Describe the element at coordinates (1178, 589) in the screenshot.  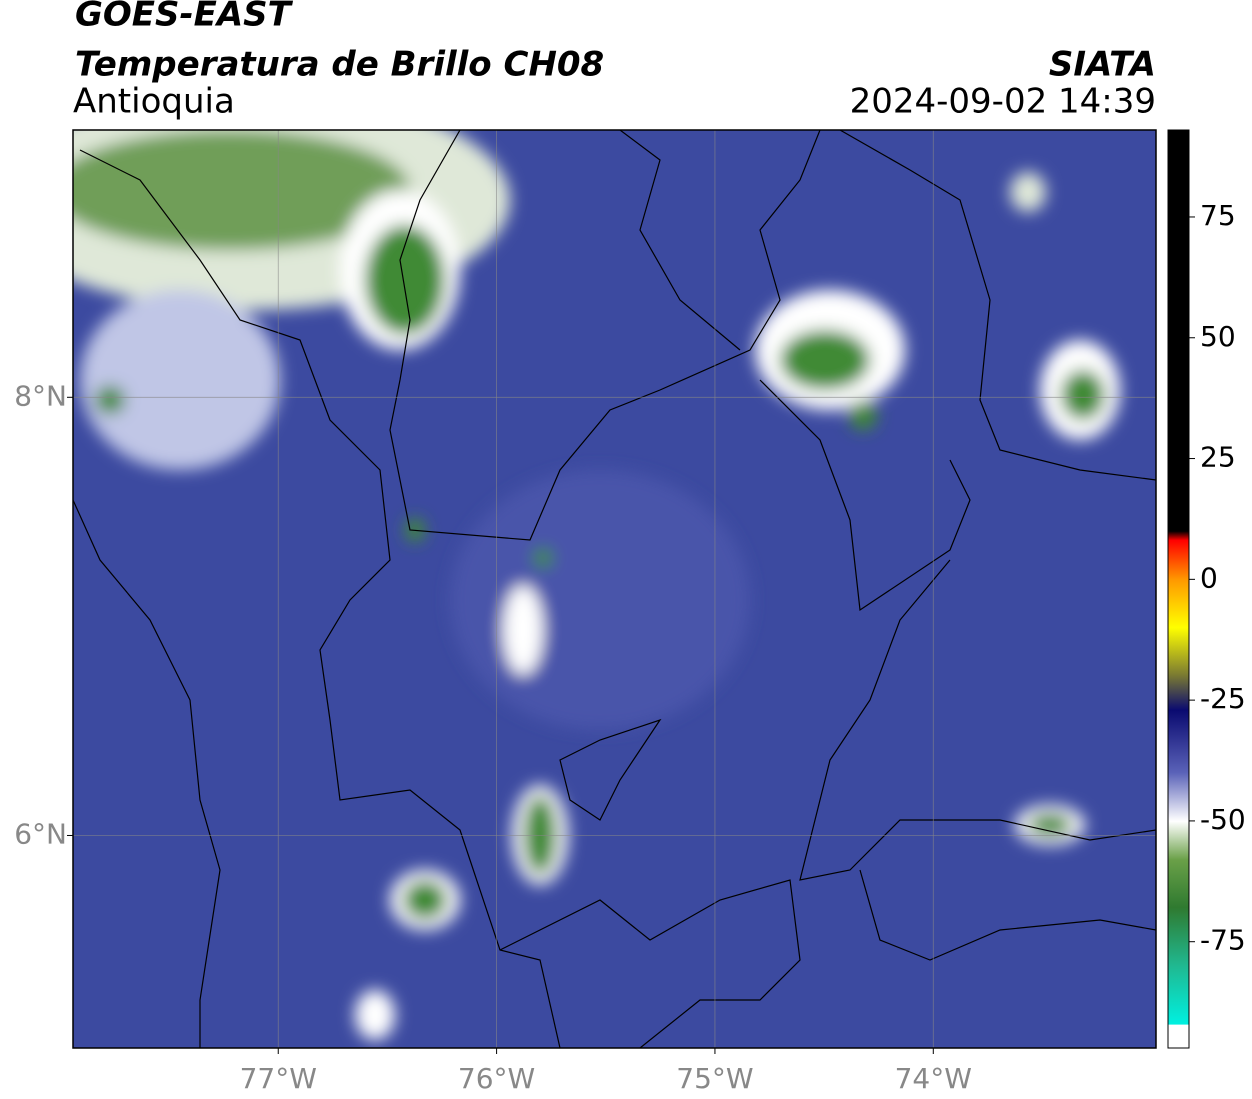
I see `colorbar` at that location.